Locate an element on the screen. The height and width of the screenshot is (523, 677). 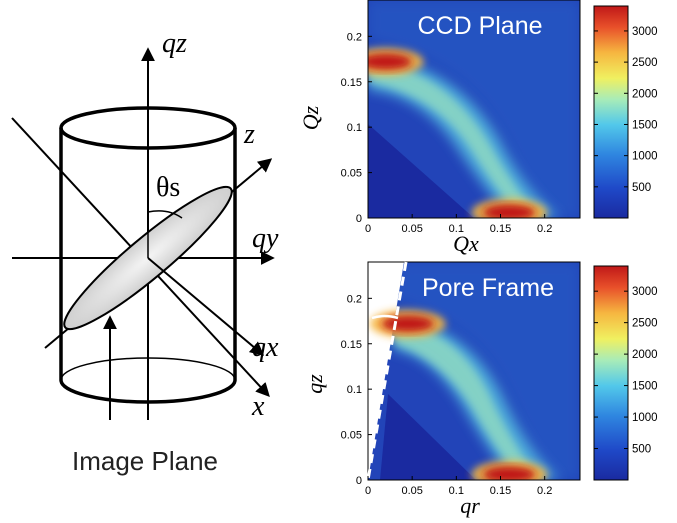
x-axis-label: qr is located at coordinates (470, 505).